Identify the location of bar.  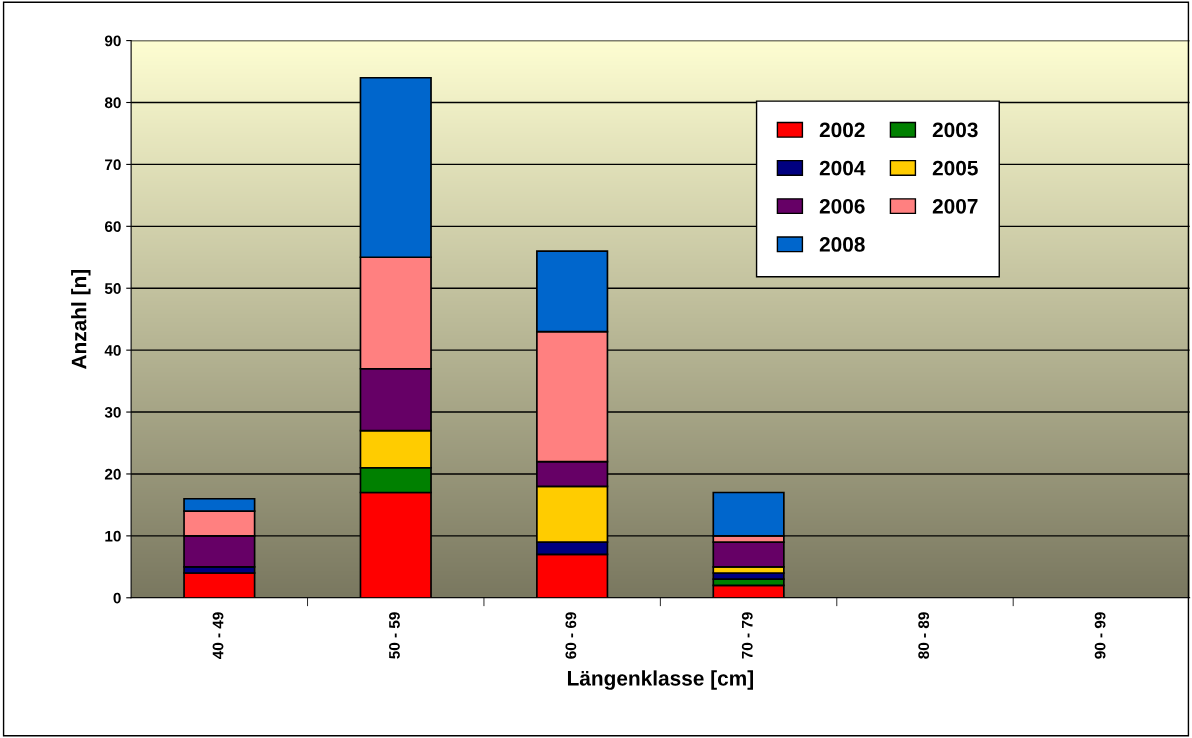
(219, 585).